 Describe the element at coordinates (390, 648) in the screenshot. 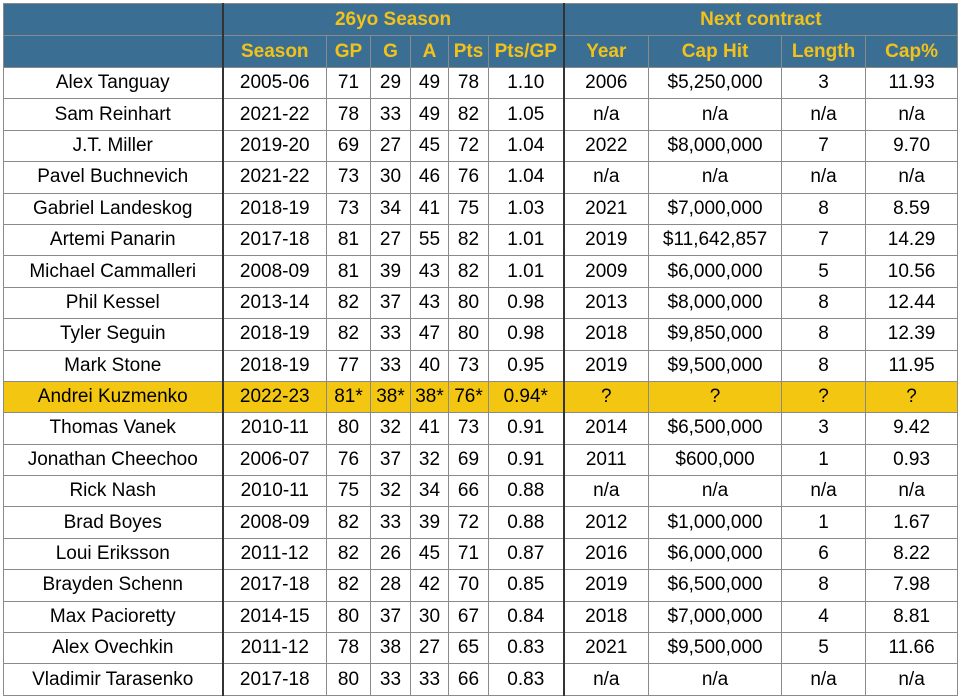

I see `goals-cell: 38` at that location.